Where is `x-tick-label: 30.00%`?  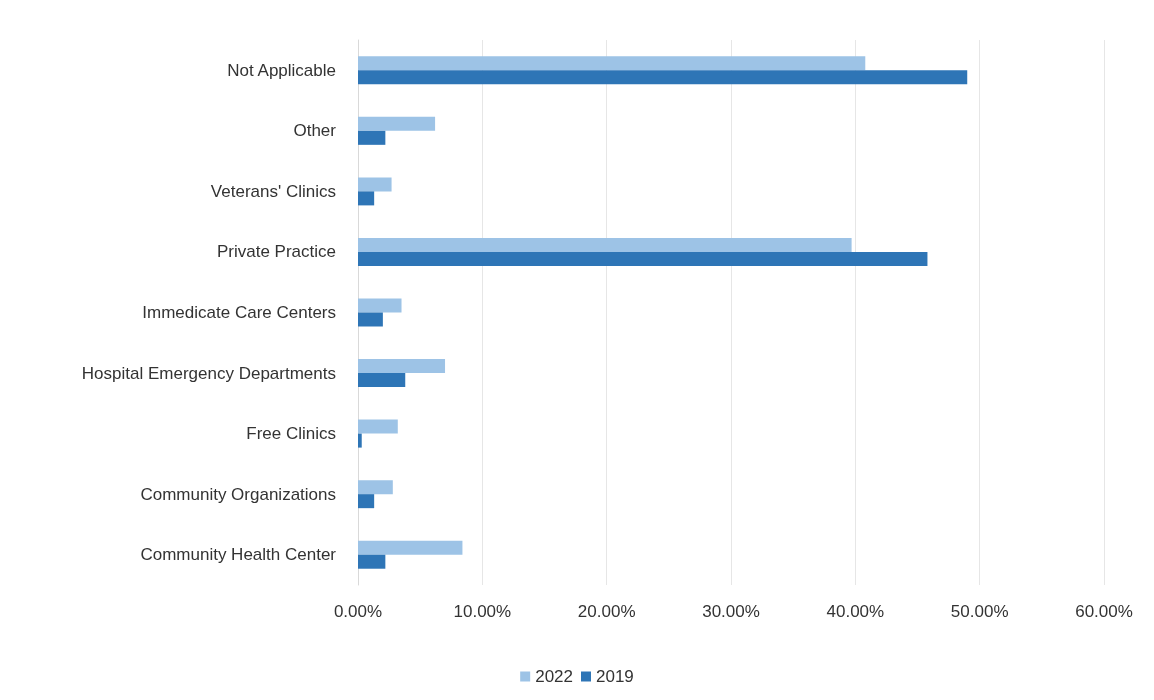 x-tick-label: 30.00% is located at coordinates (731, 611).